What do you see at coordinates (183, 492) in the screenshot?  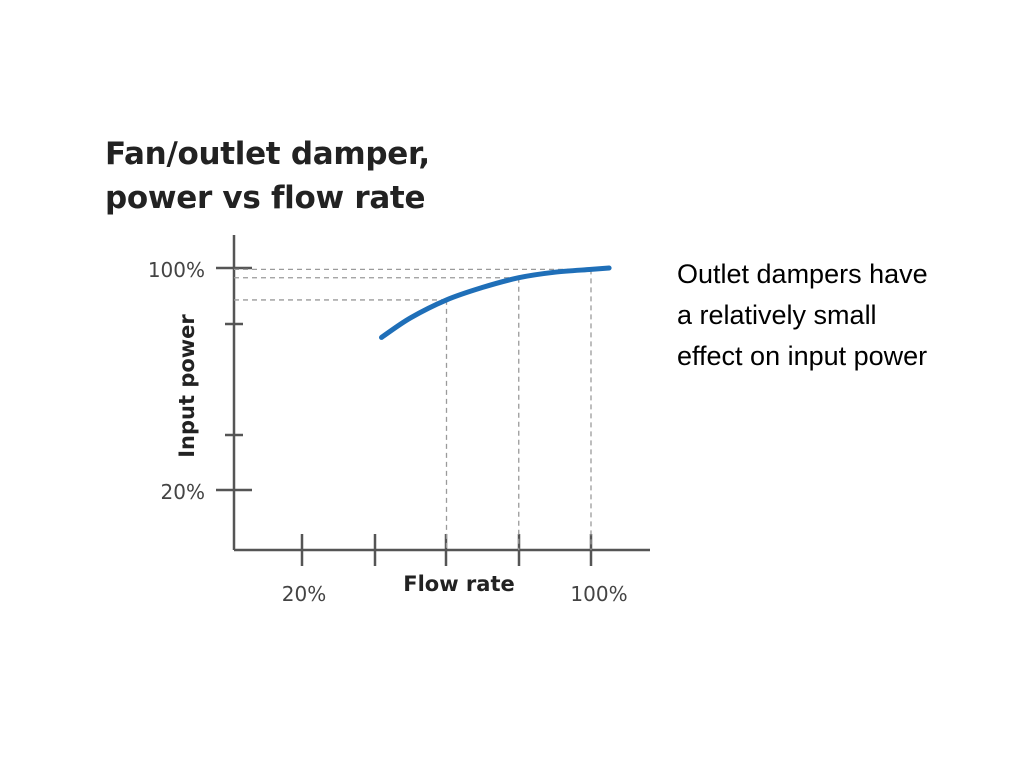 I see `y-tick-label-20: 20%` at bounding box center [183, 492].